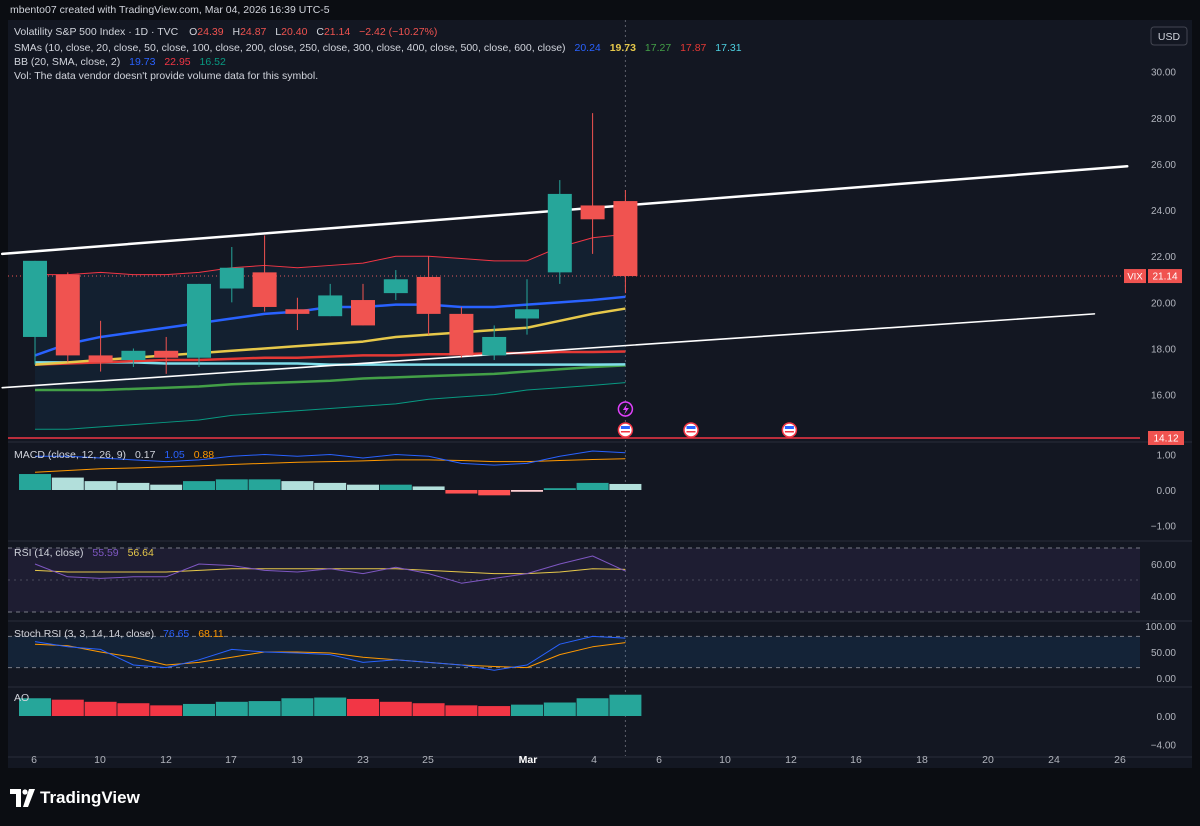 The width and height of the screenshot is (1200, 826). What do you see at coordinates (1163, 257) in the screenshot?
I see `price-tick-label: 22.00` at bounding box center [1163, 257].